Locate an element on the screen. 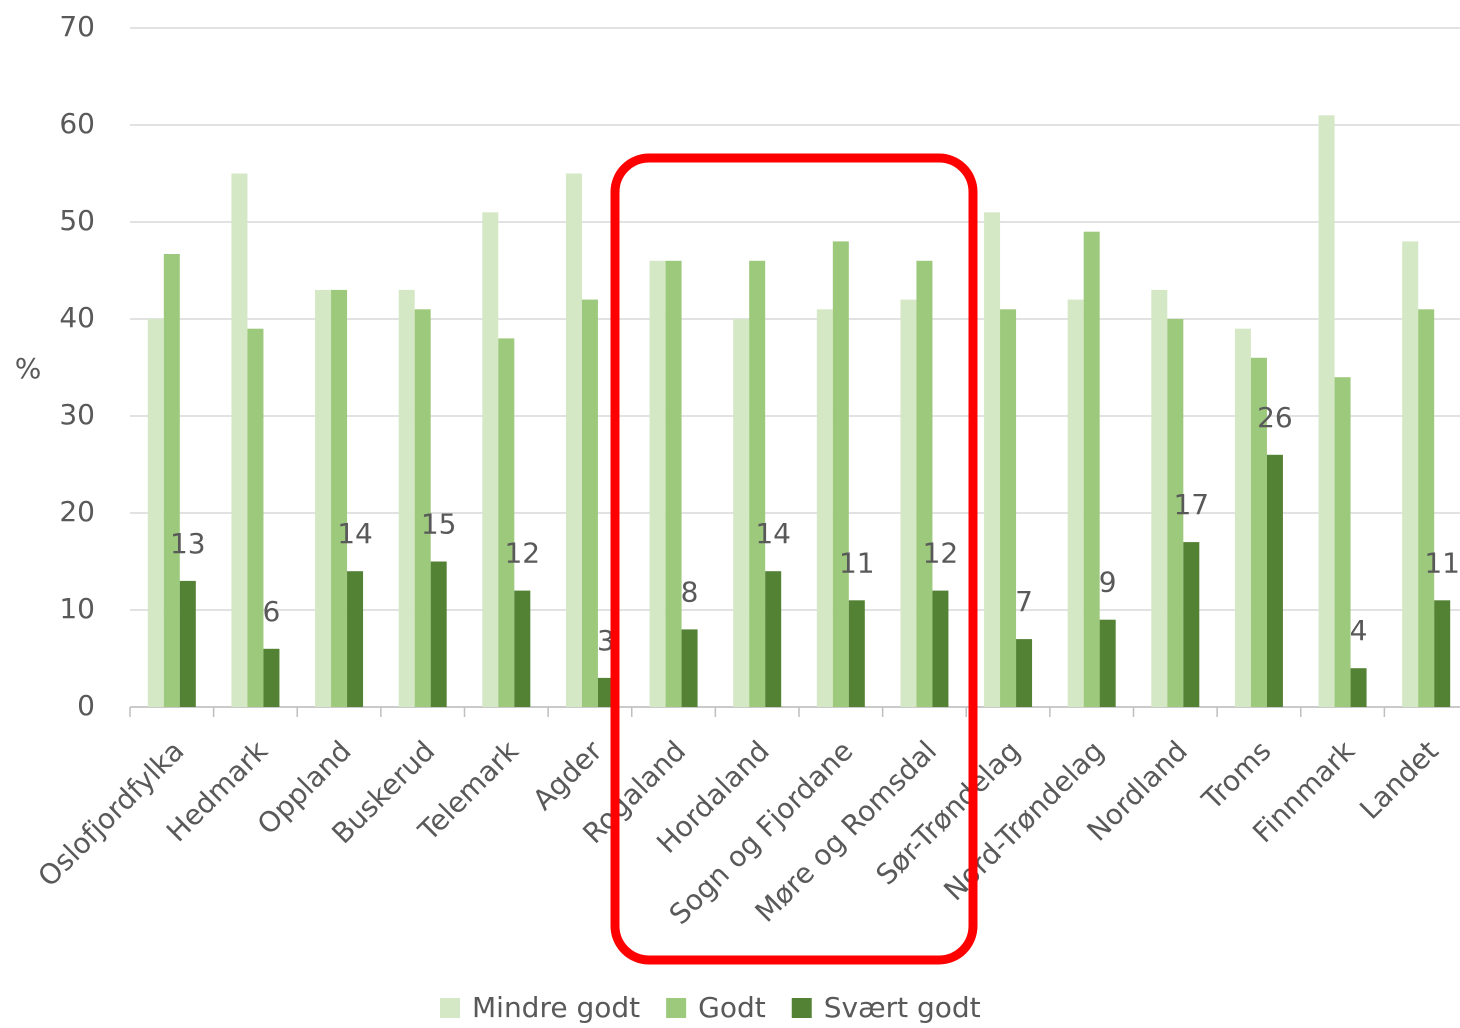 Image resolution: width=1460 pixels, height=1028 pixels. y-tick-label: 30 is located at coordinates (77, 414).